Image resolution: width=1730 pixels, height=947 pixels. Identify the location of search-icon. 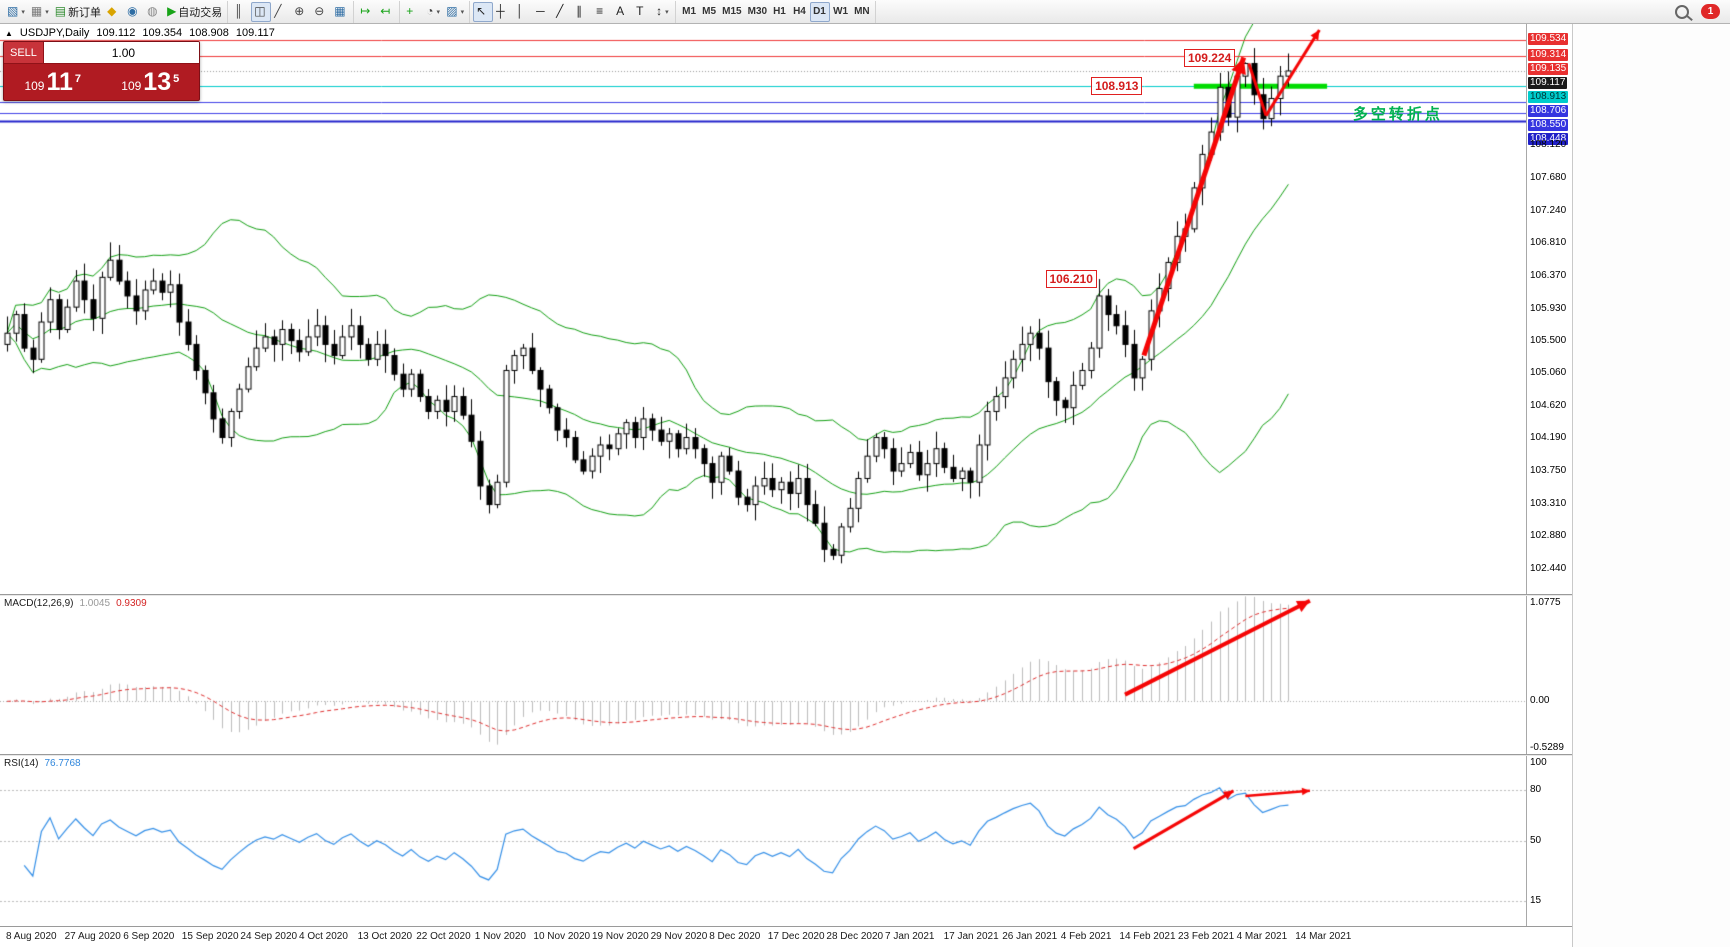
(1682, 11).